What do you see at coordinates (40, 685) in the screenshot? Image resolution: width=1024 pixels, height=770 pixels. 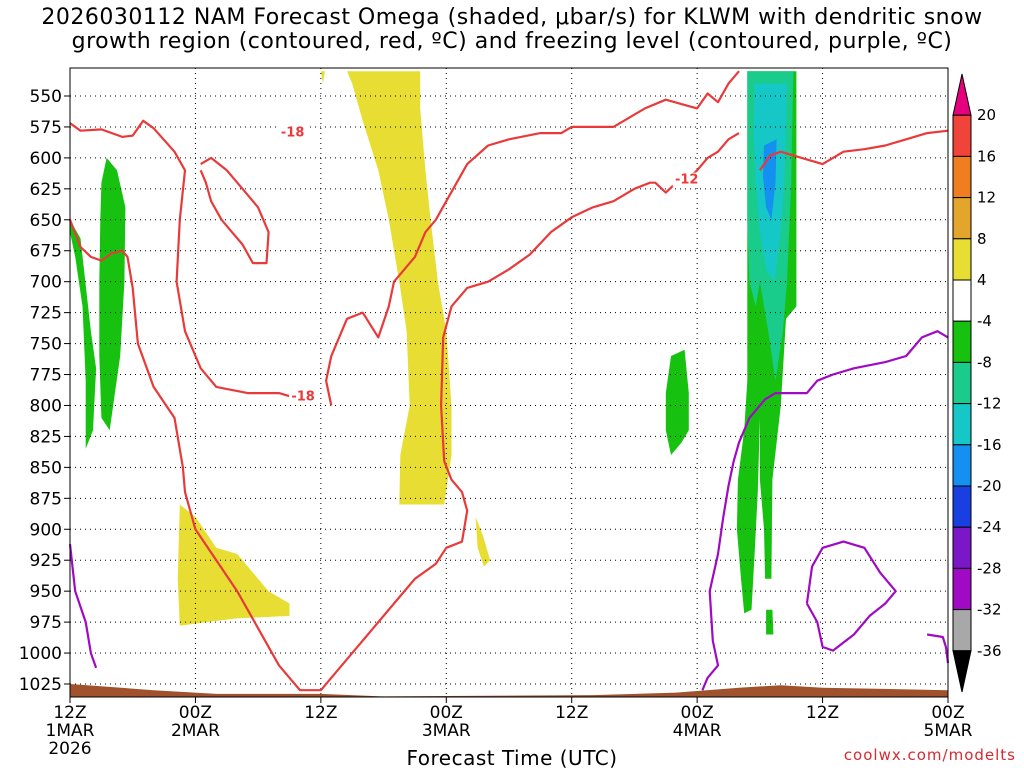 I see `y-tick-label-1025: 1025` at bounding box center [40, 685].